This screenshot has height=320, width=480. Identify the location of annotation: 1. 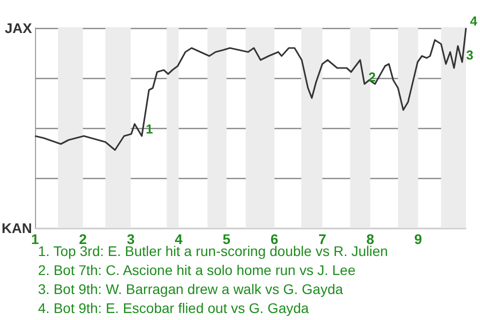
(150, 129).